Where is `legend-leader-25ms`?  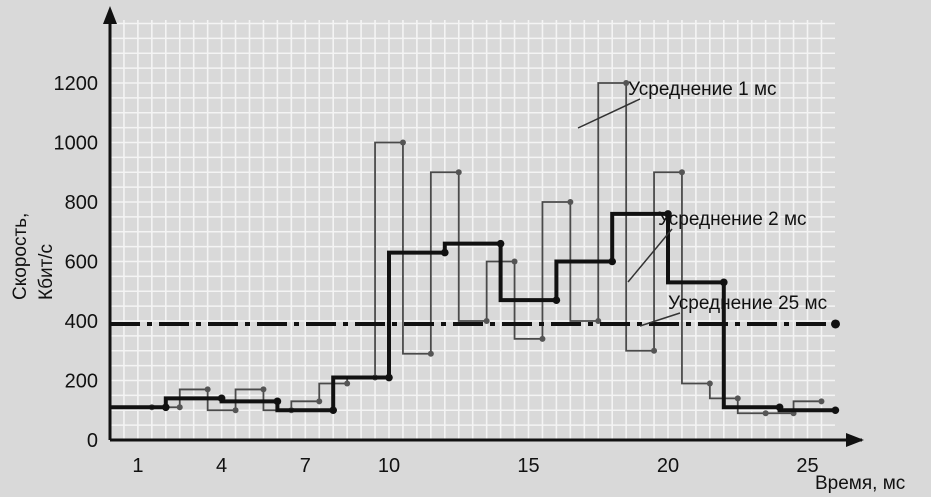
legend-leader-25ms is located at coordinates (660, 319).